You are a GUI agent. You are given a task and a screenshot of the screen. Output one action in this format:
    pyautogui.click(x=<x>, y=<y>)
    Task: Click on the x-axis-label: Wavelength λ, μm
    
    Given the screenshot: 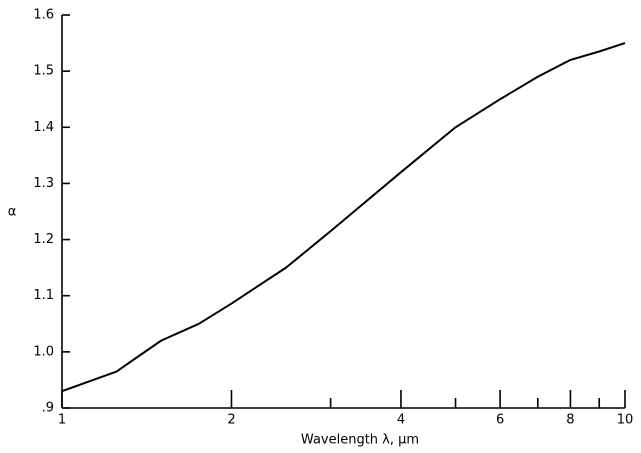 What is the action you would take?
    pyautogui.click(x=360, y=440)
    